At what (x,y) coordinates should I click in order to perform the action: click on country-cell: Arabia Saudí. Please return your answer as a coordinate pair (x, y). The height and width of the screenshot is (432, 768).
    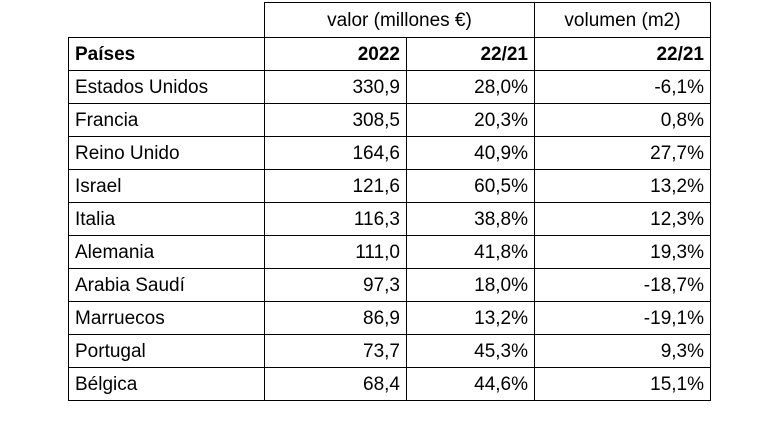
    Looking at the image, I should click on (166, 285).